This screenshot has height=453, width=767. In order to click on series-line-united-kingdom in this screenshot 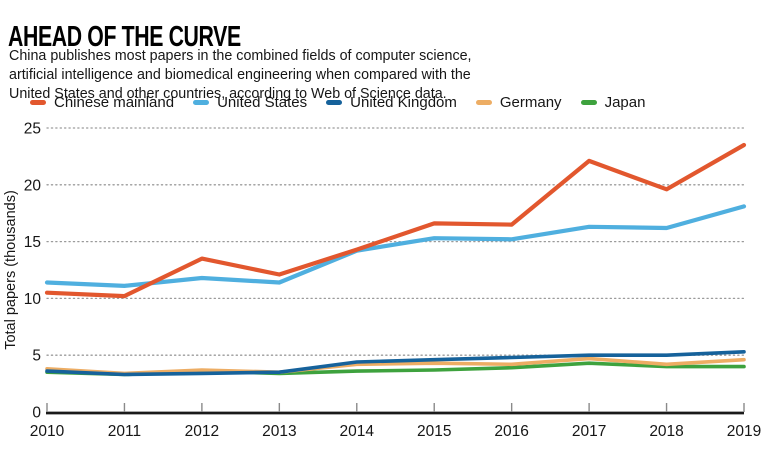, I will do `click(395, 363)`.